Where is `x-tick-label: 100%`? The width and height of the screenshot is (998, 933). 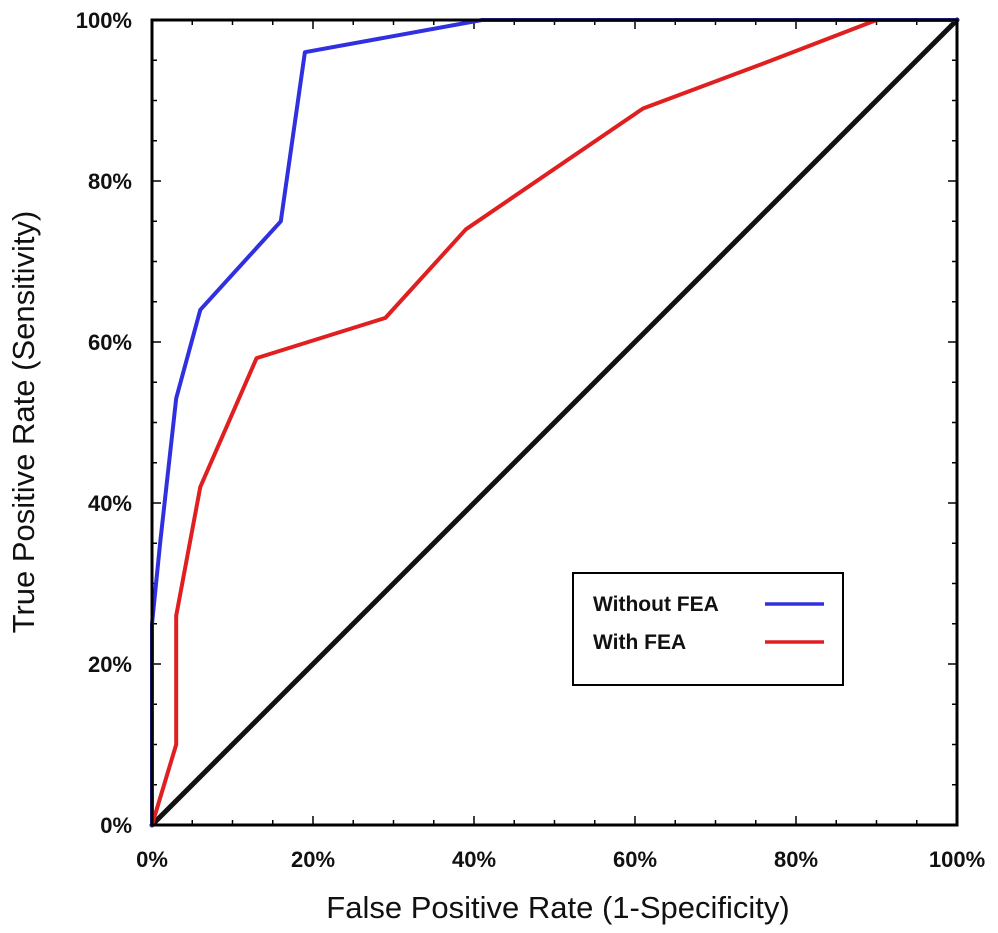
x-tick-label: 100% is located at coordinates (957, 859).